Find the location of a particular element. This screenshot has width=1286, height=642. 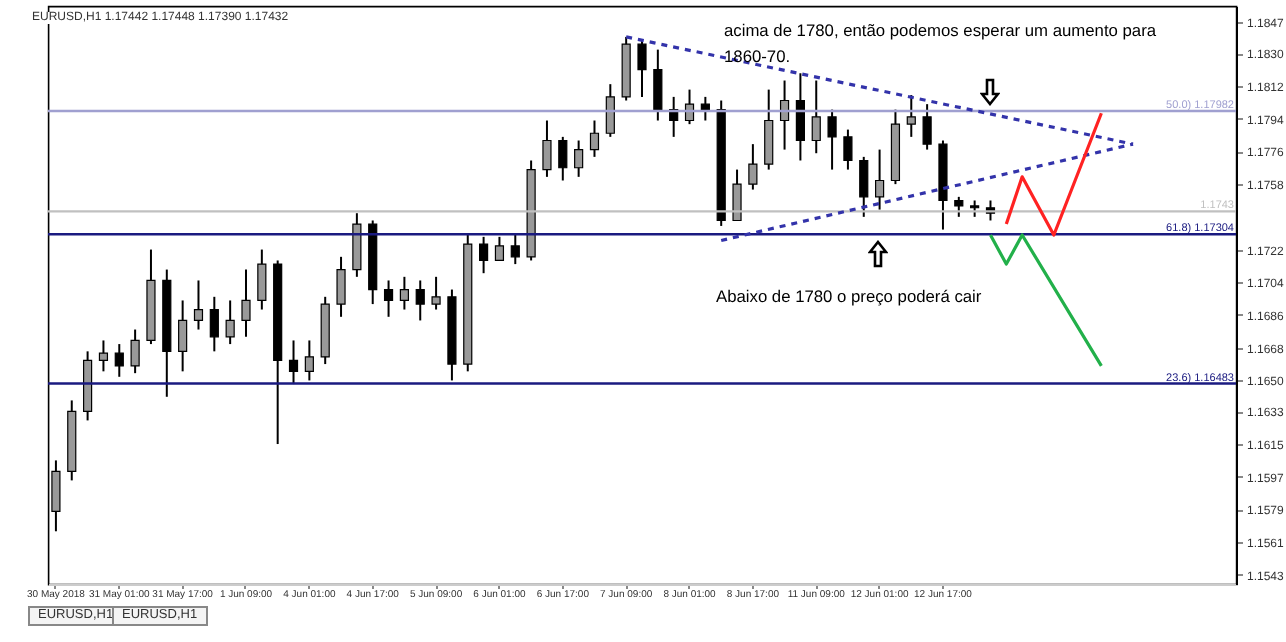

annotation: acima de 1780, então podemos esperar um aumento para 1860-70. is located at coordinates (941, 44).